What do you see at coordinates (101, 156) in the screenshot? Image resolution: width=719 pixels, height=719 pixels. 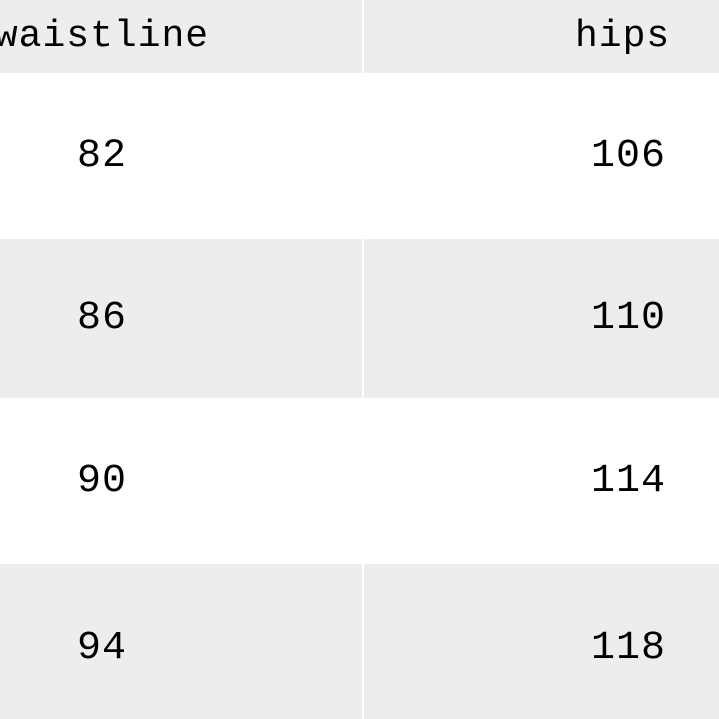 I see `cell-waistline: 82` at bounding box center [101, 156].